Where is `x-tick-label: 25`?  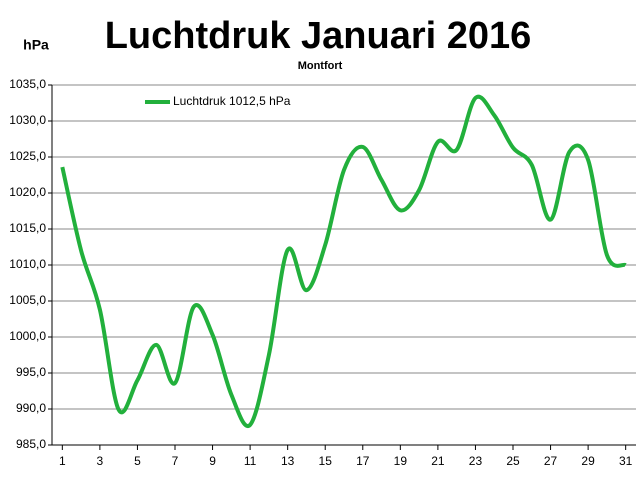
x-tick-label: 25 is located at coordinates (513, 461).